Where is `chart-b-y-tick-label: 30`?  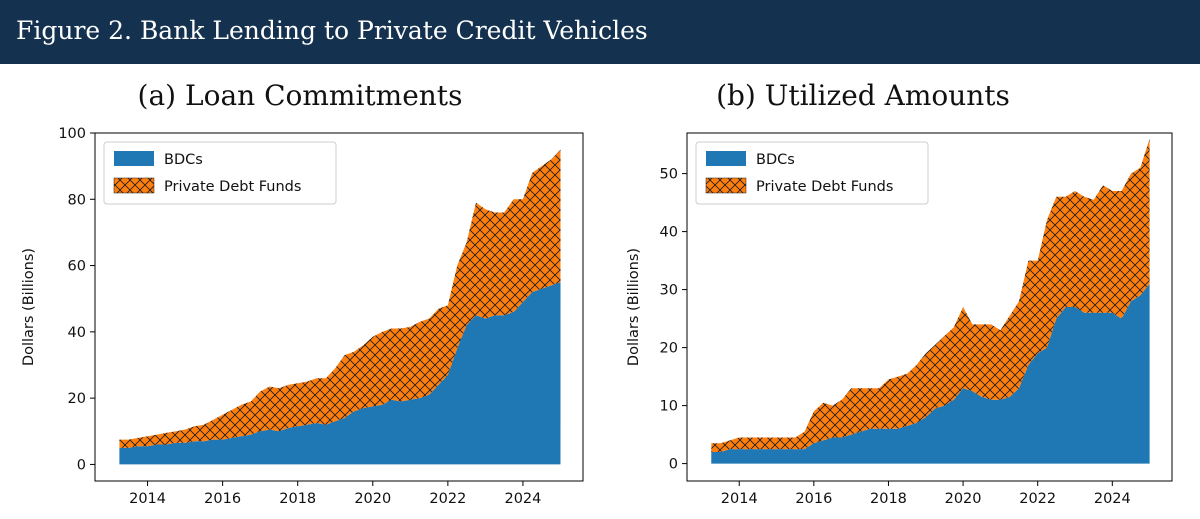 chart-b-y-tick-label: 30 is located at coordinates (669, 291).